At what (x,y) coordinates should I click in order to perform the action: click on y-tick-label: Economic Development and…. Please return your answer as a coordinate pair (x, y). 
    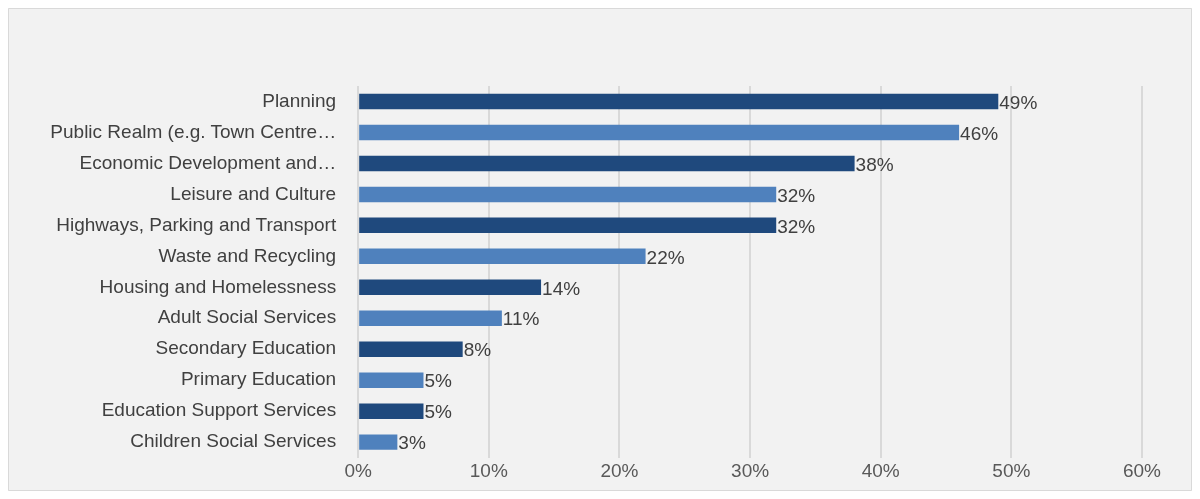
    Looking at the image, I should click on (208, 162).